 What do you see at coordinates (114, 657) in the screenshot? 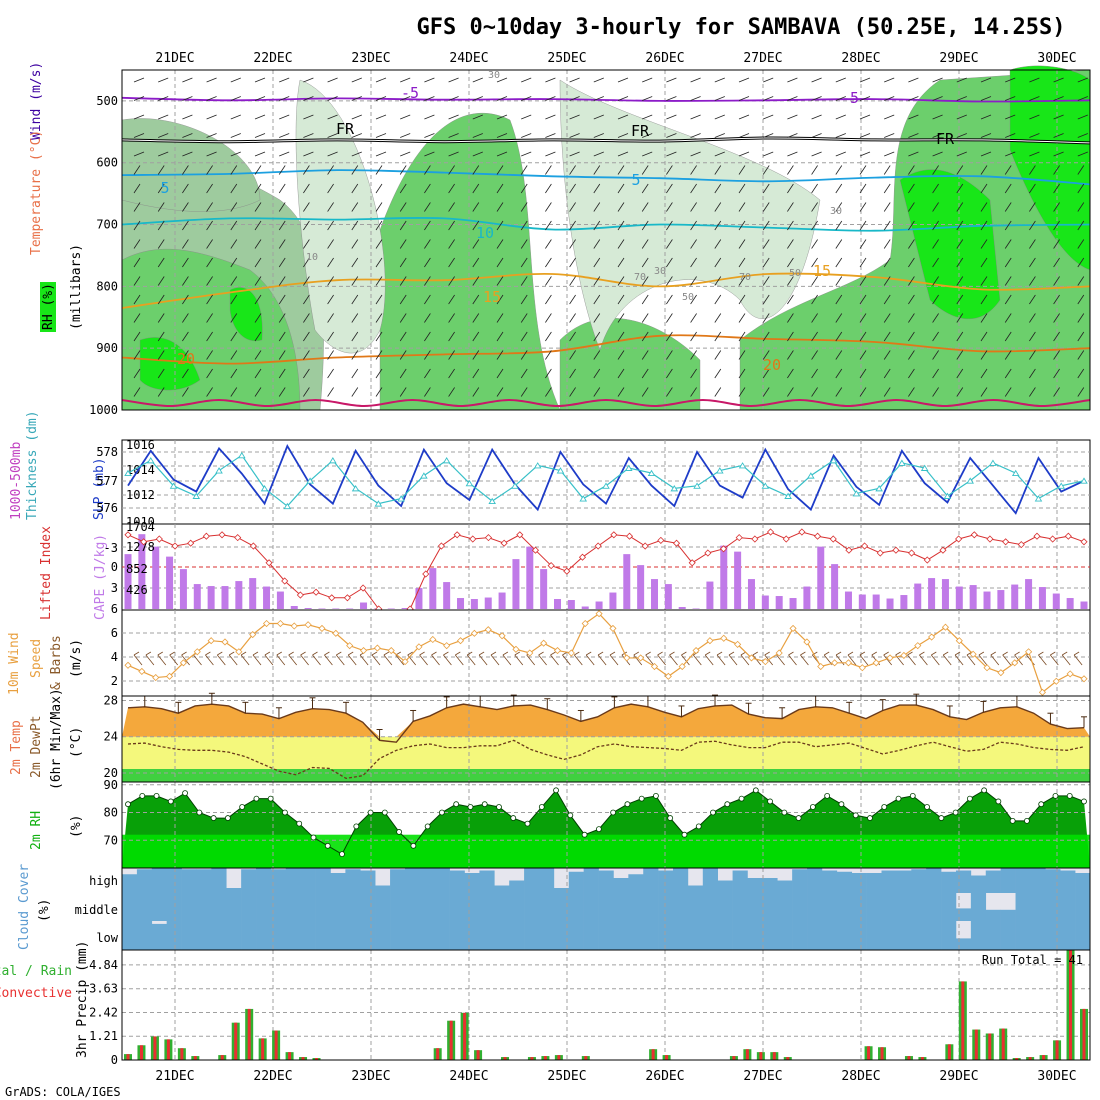
I see `wind10m-axis-ticks: 642` at bounding box center [114, 657].